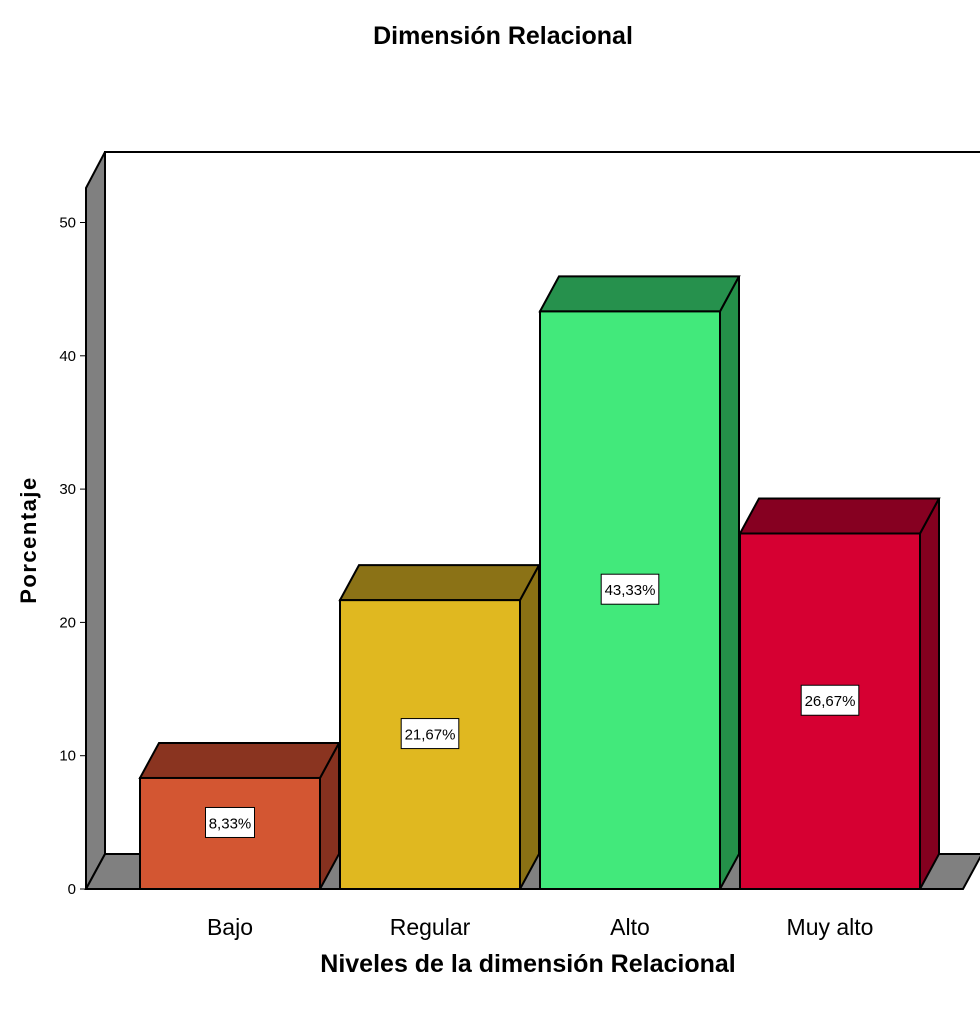 The image size is (980, 1012). What do you see at coordinates (28, 540) in the screenshot?
I see `y-axis-label: Porcentaje` at bounding box center [28, 540].